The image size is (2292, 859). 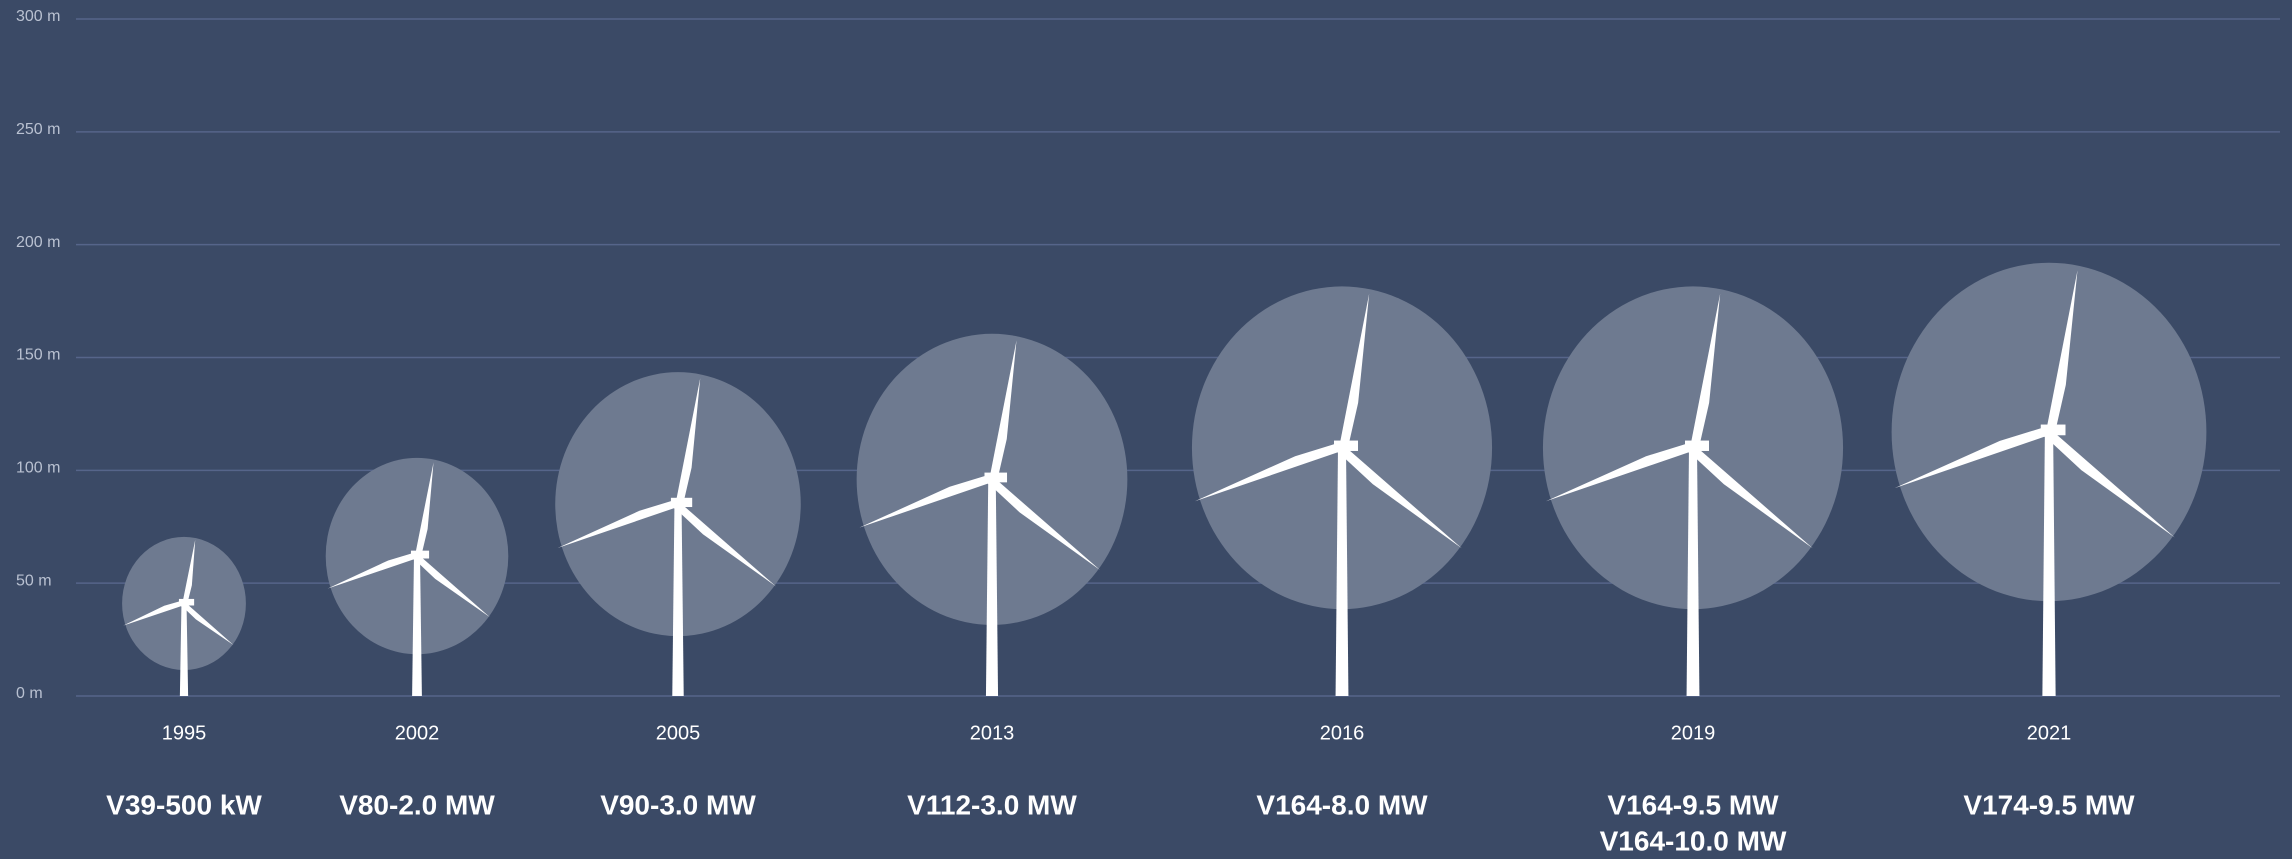 What do you see at coordinates (1693, 733) in the screenshot?
I see `year-label: 2019` at bounding box center [1693, 733].